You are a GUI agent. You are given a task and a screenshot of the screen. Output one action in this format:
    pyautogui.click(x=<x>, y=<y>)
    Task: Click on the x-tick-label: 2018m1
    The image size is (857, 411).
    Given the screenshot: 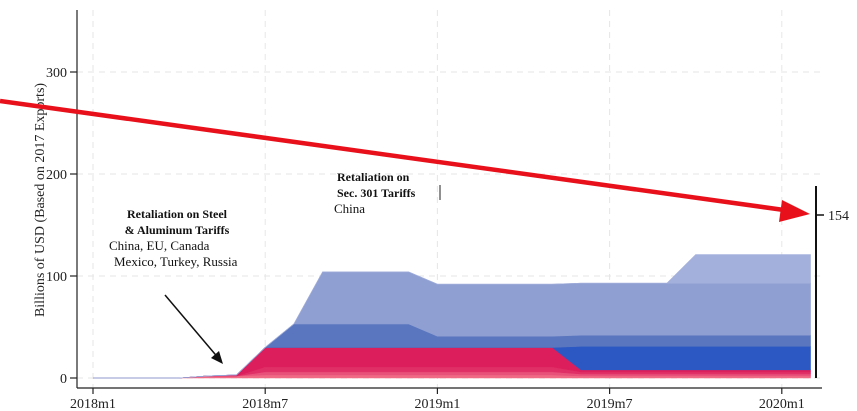 What is the action you would take?
    pyautogui.click(x=93, y=404)
    